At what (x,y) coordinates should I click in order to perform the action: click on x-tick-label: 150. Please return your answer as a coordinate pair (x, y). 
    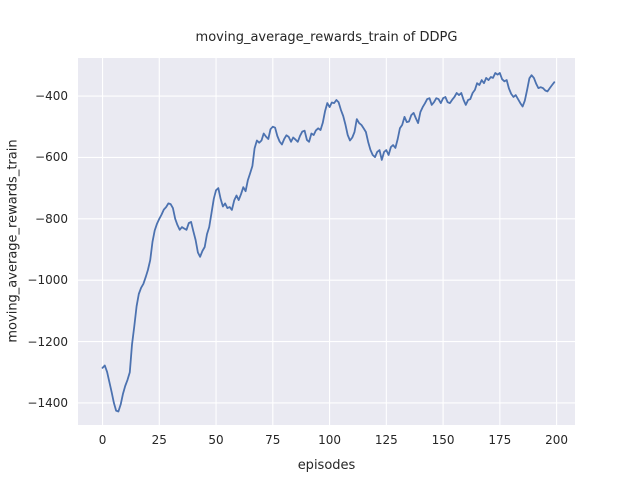
    Looking at the image, I should click on (443, 440).